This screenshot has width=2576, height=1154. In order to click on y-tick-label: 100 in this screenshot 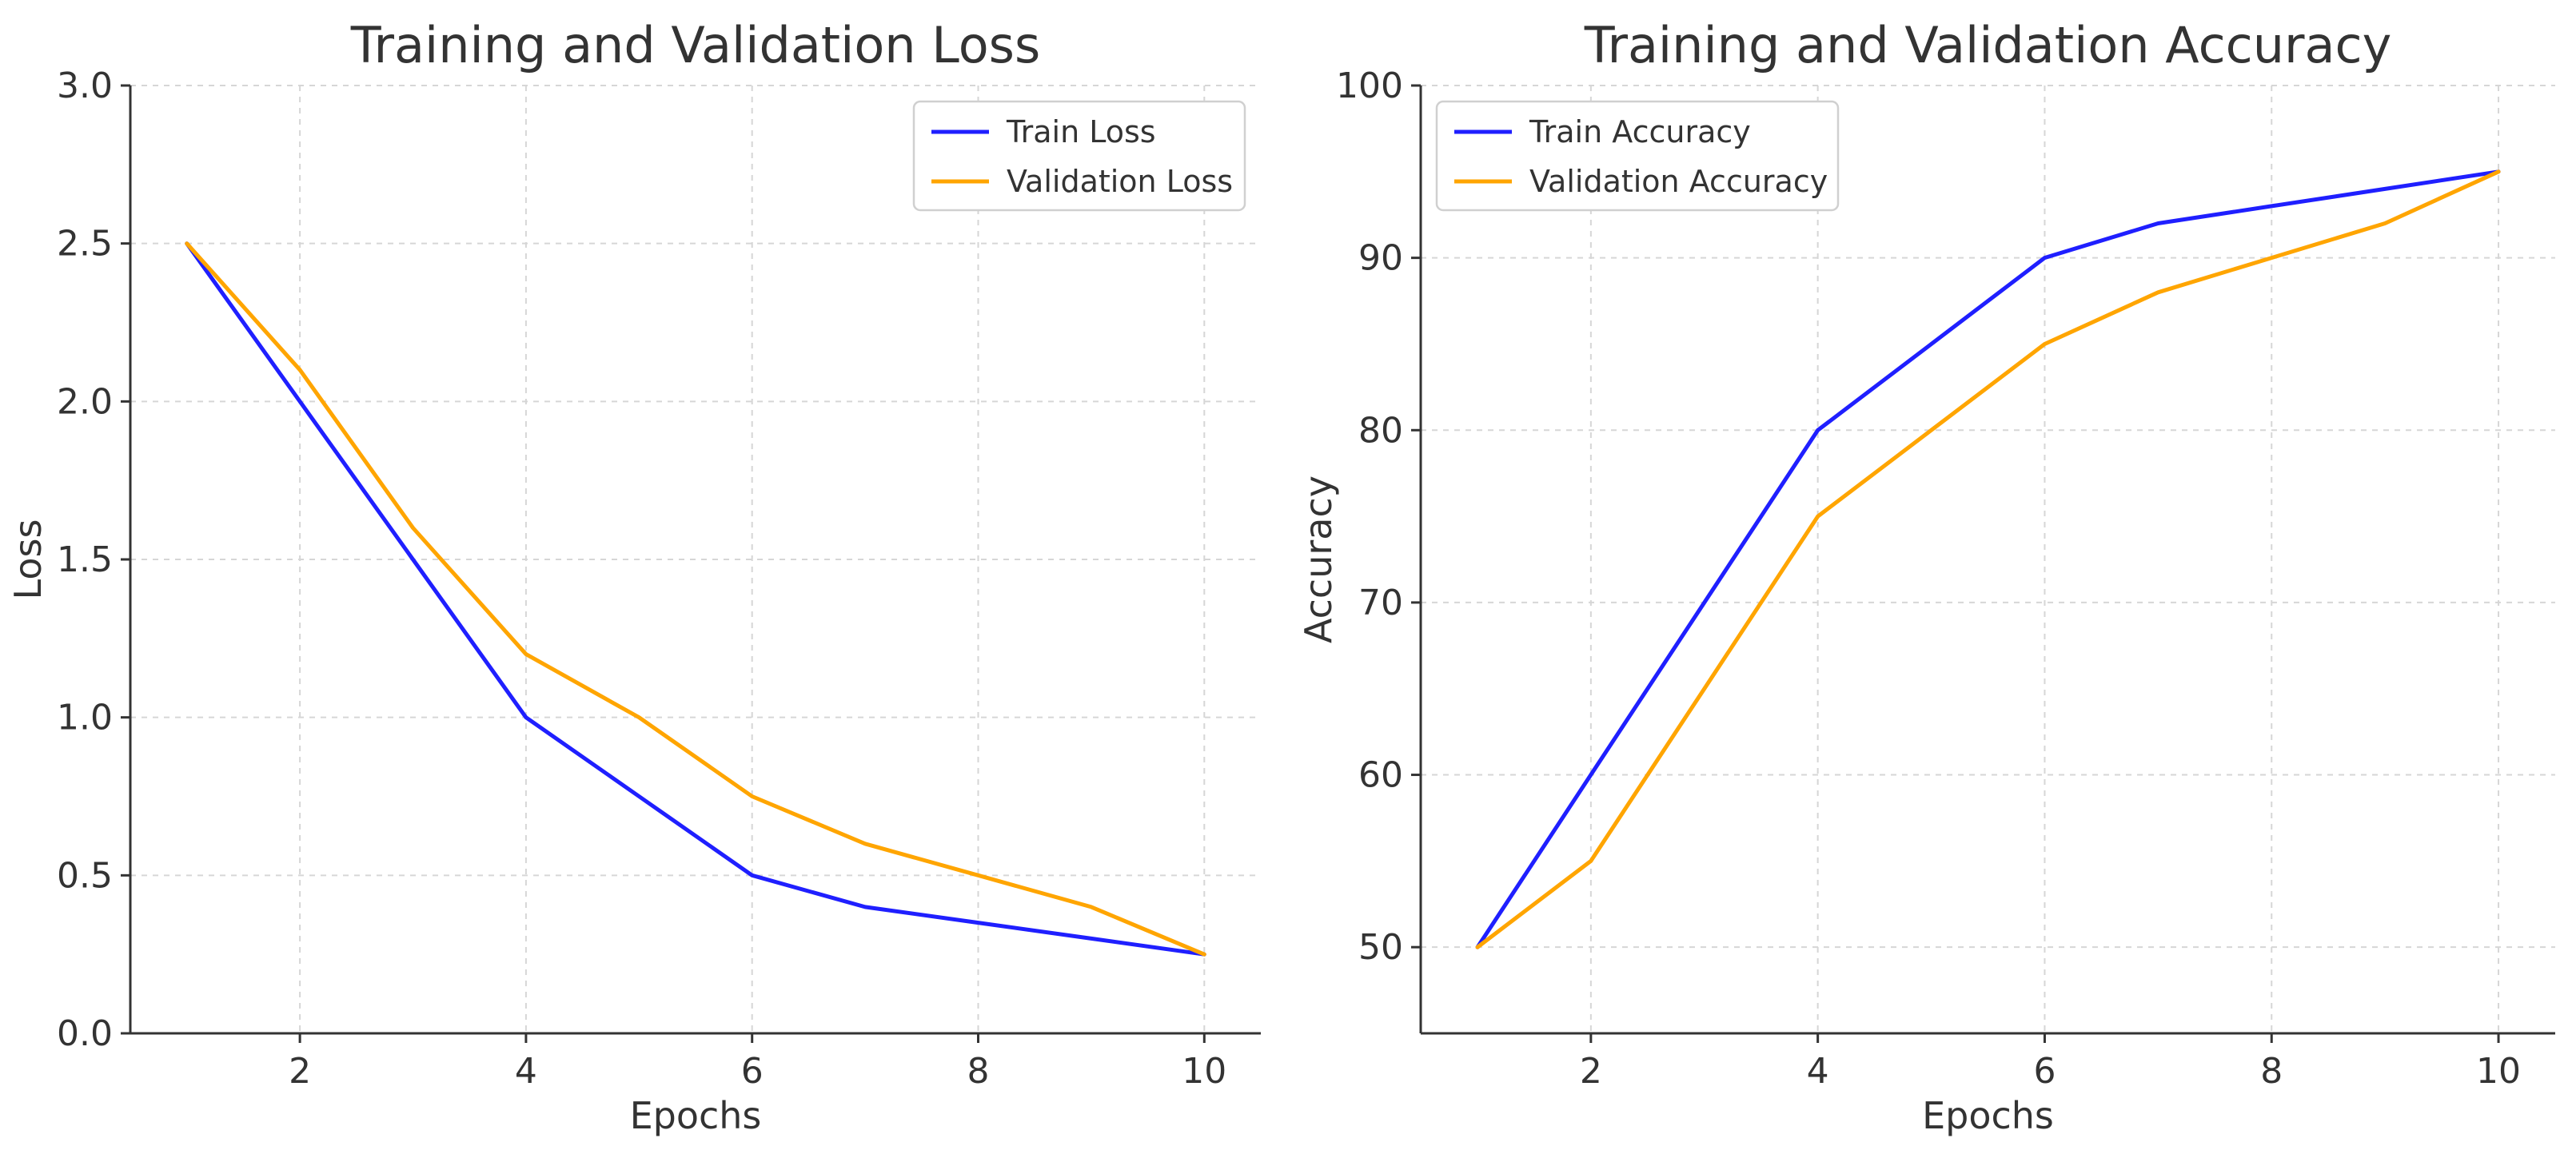, I will do `click(1369, 86)`.